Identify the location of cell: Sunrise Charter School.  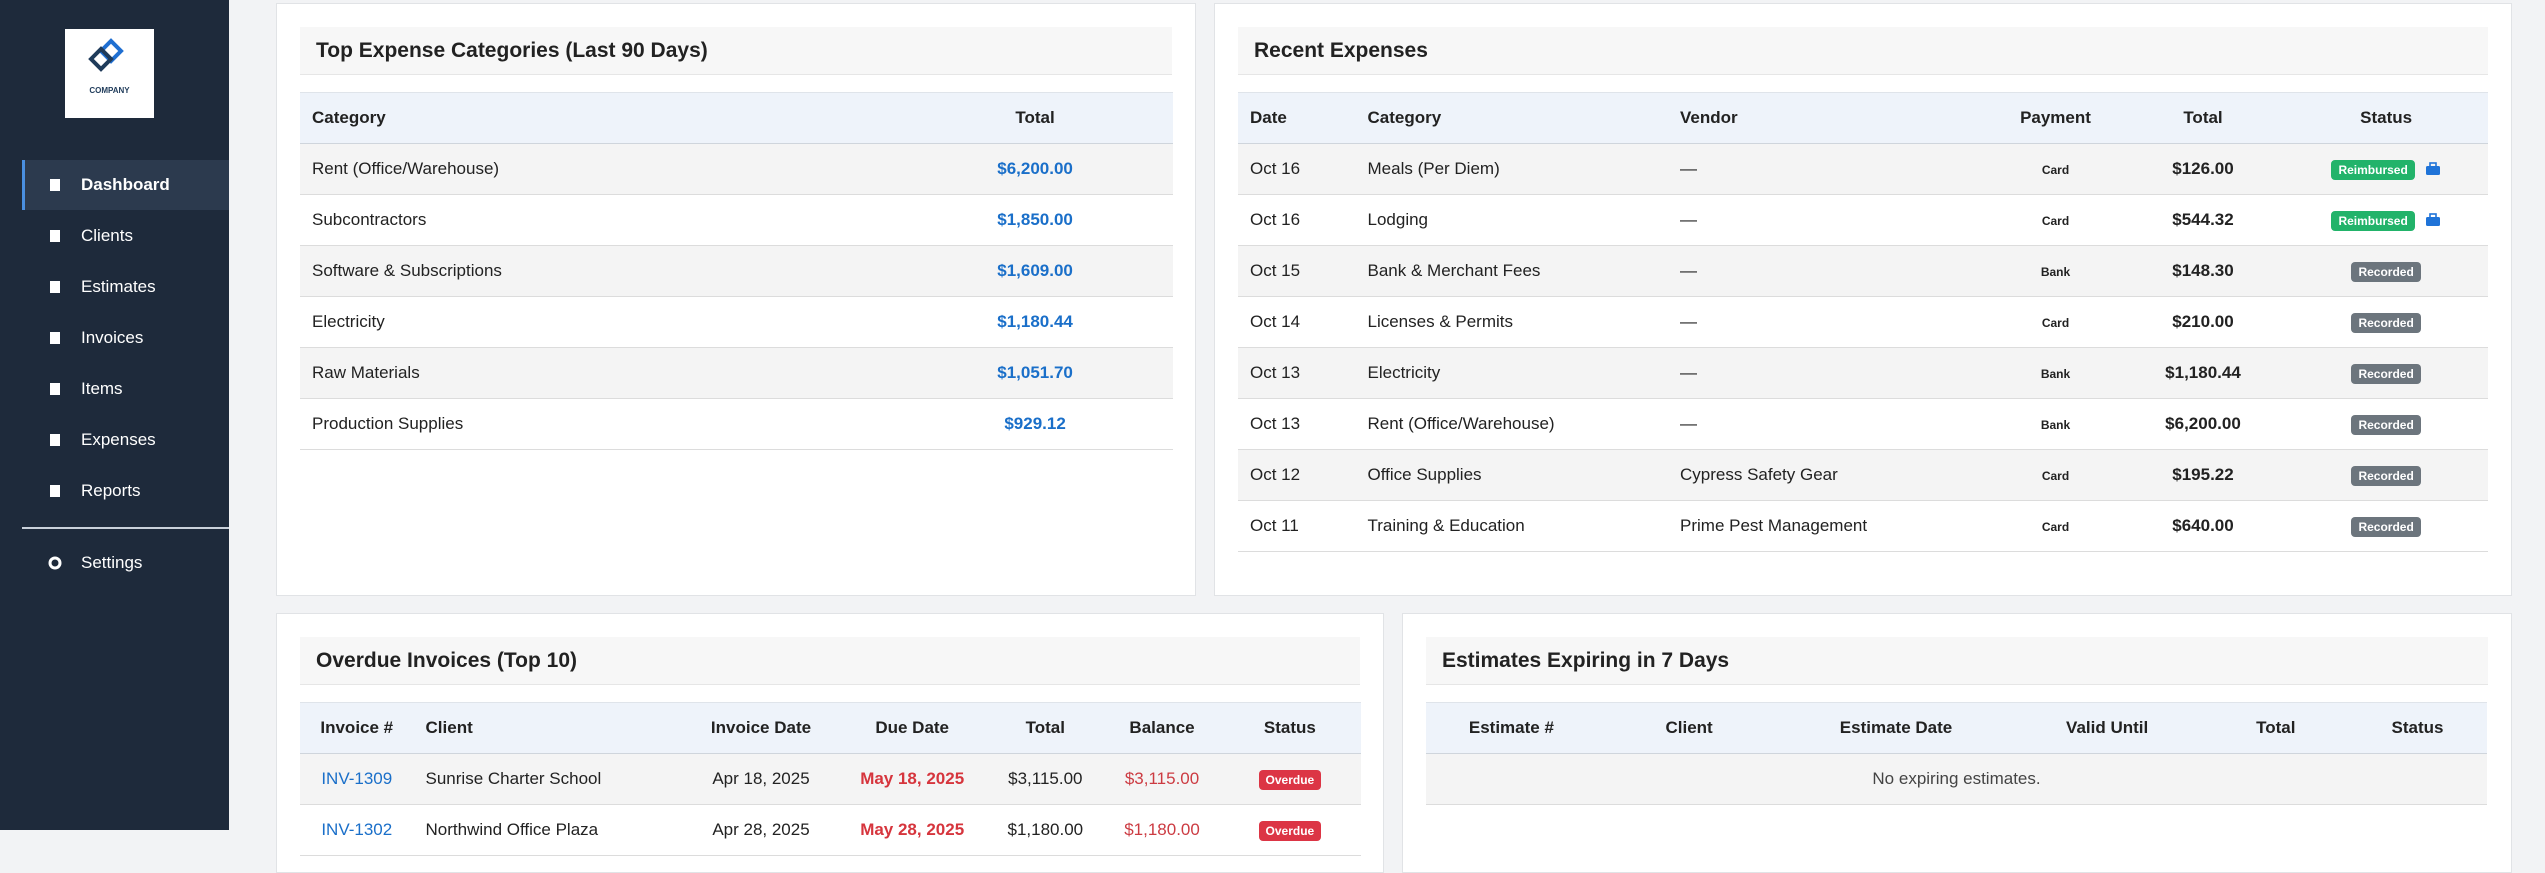
(548, 779).